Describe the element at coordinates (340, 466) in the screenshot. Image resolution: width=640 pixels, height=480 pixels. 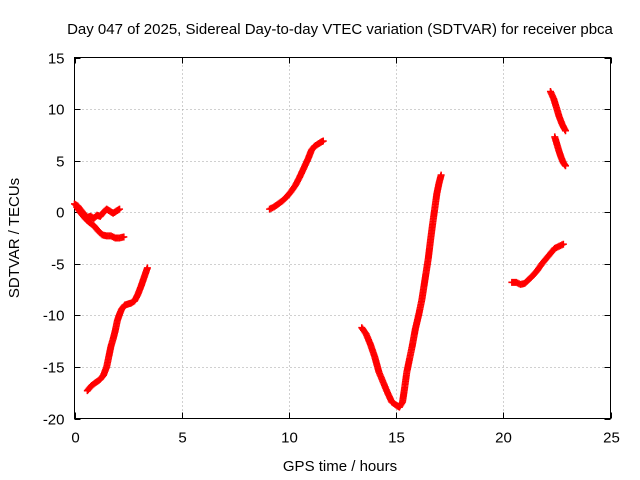
I see `x-axis-label: GPS time / hours` at that location.